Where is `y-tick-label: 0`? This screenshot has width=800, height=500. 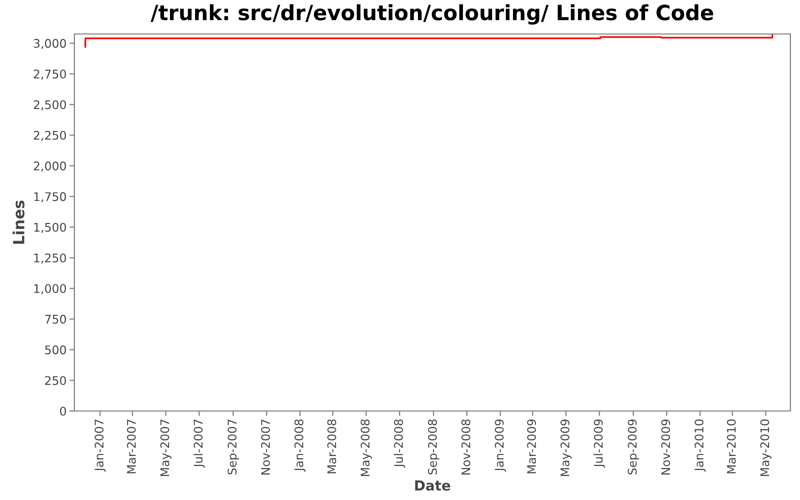 y-tick-label: 0 is located at coordinates (63, 411).